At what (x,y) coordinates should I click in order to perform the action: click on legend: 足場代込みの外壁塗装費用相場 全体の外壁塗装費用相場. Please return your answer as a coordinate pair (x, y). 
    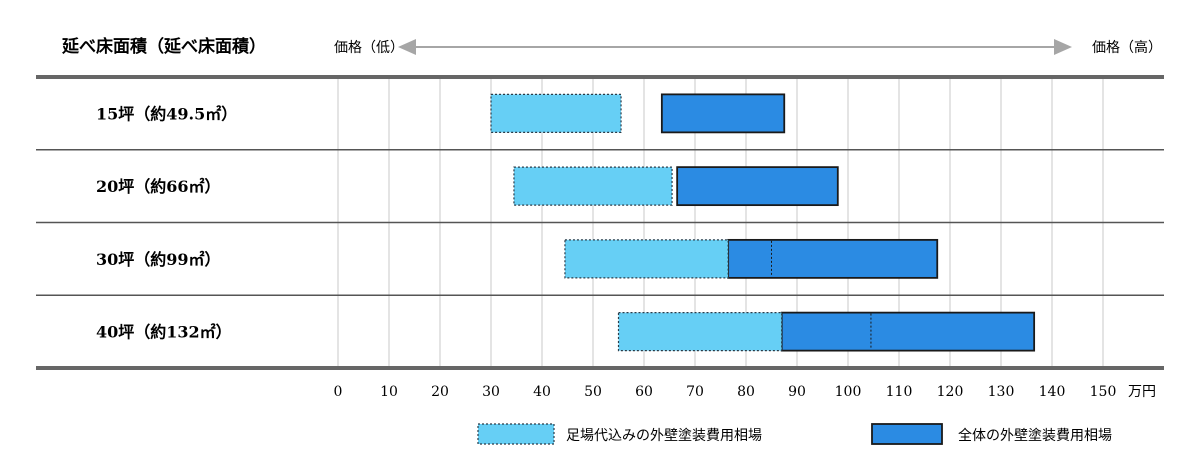
    Looking at the image, I should click on (794, 434).